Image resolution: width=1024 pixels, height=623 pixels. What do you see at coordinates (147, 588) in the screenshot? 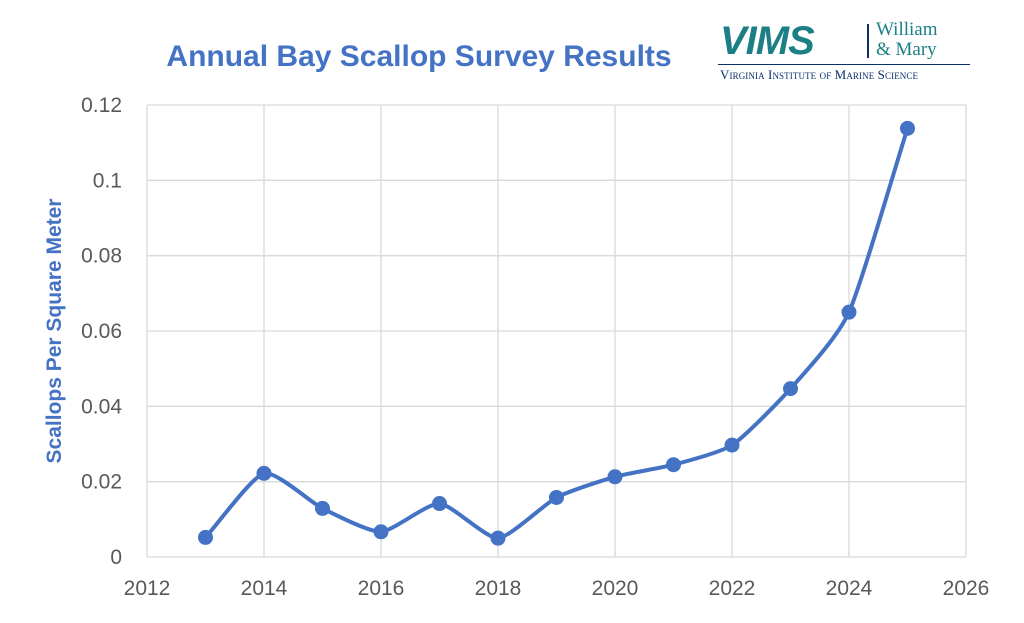
I see `x-tick-label: 2012` at bounding box center [147, 588].